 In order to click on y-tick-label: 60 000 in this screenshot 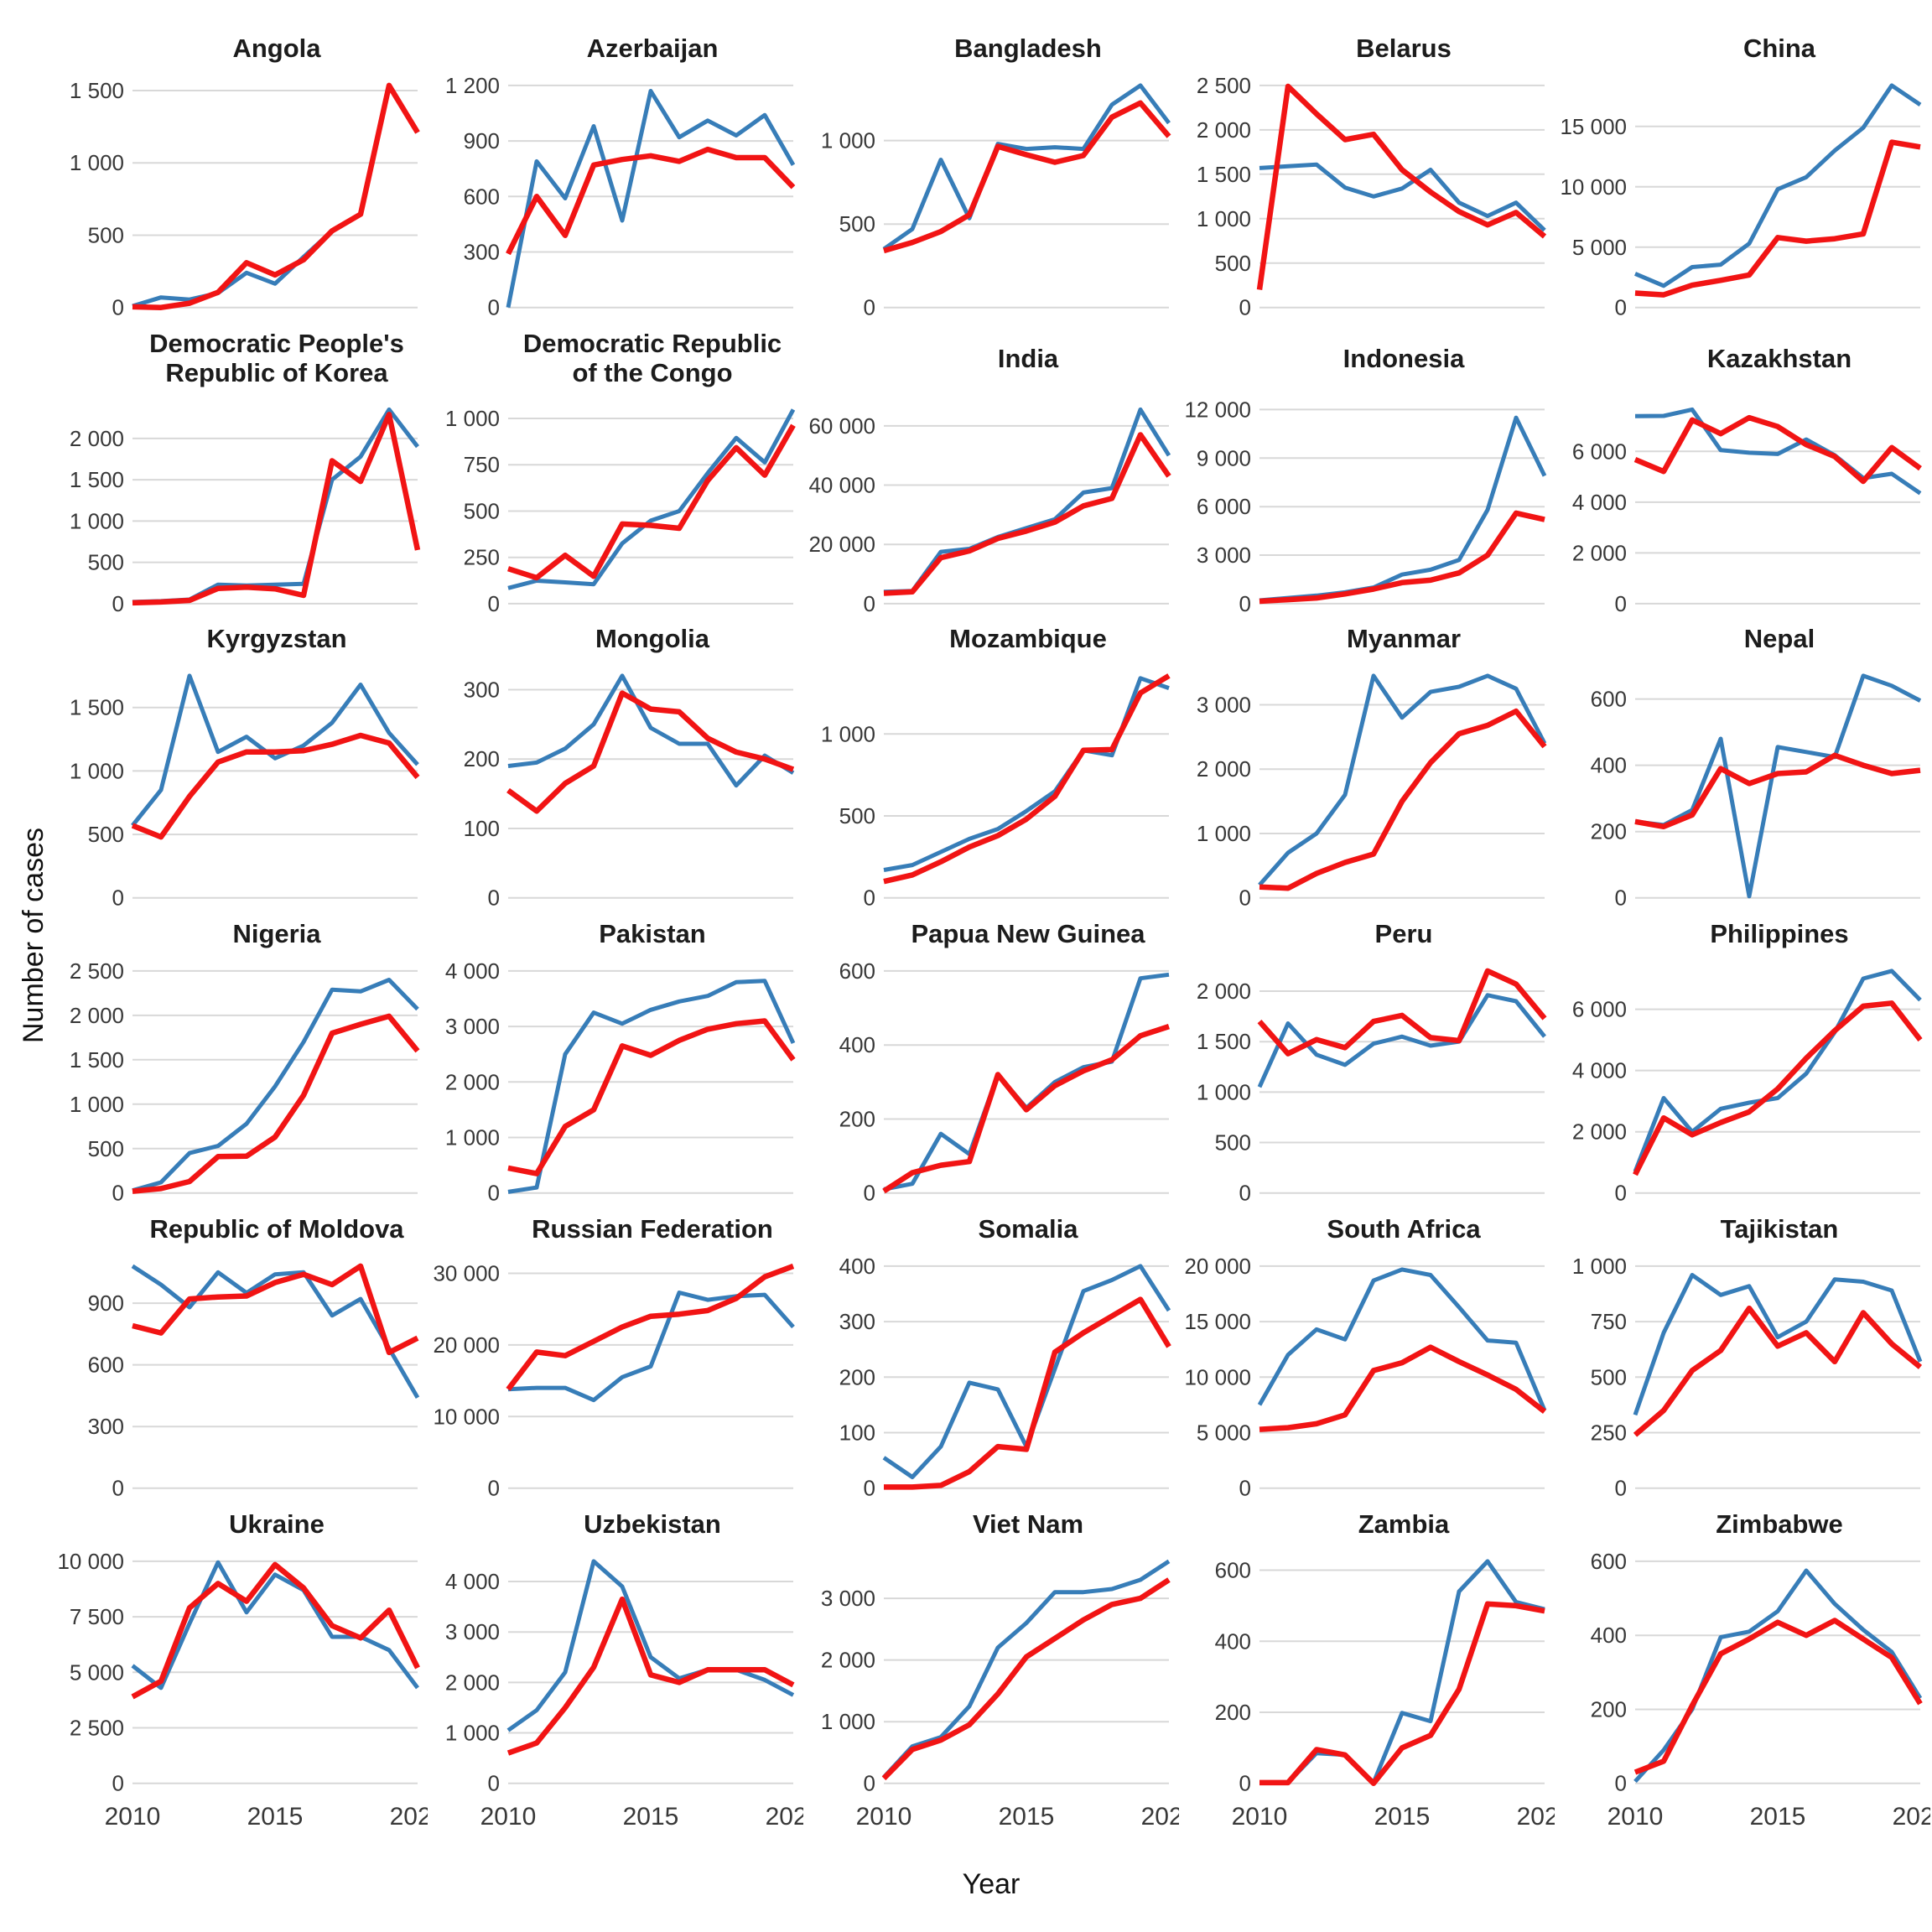, I will do `click(841, 426)`.